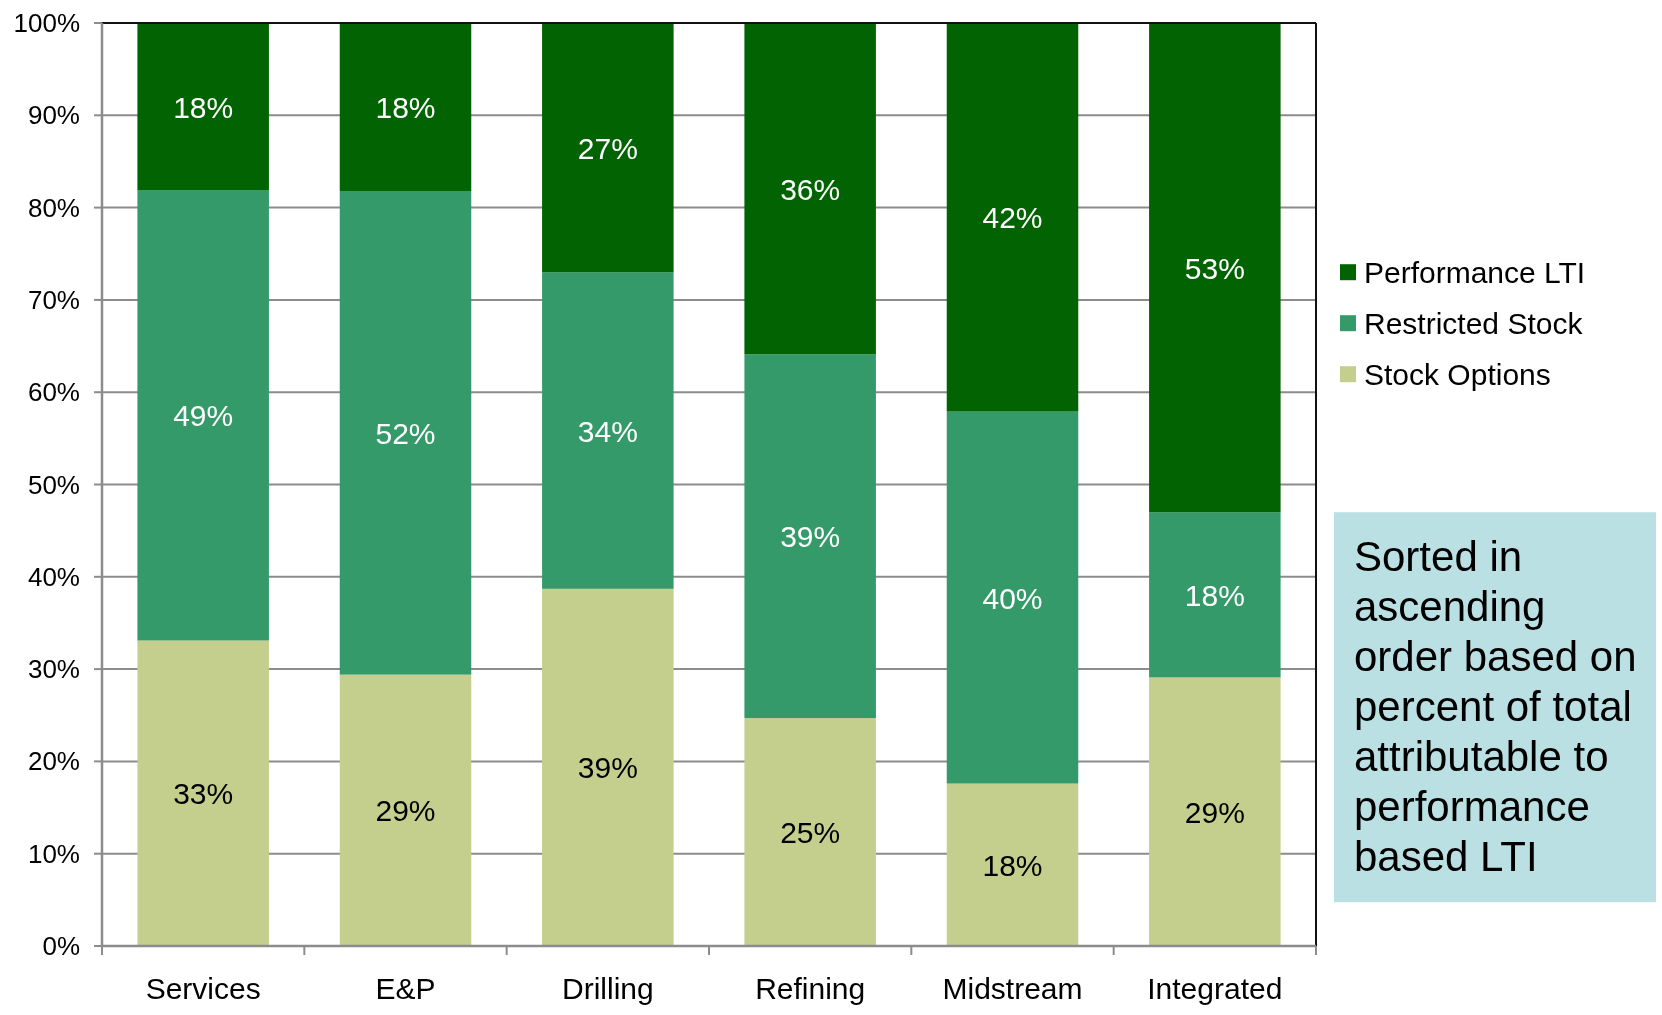 This screenshot has height=1015, width=1662. I want to click on data-label: 53%, so click(1214, 268).